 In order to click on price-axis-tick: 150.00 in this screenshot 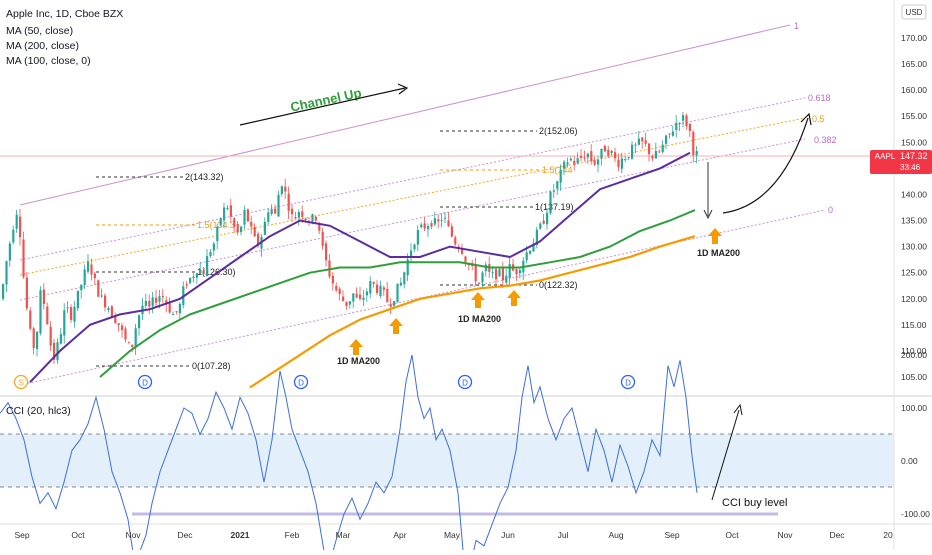, I will do `click(914, 142)`.